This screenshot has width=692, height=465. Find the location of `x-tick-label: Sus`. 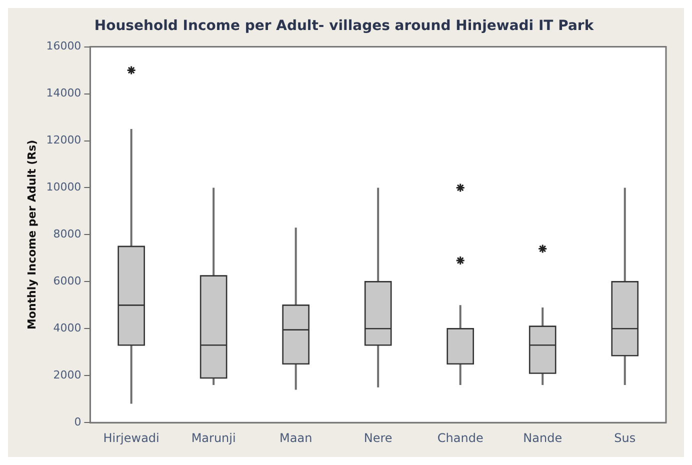

x-tick-label: Sus is located at coordinates (625, 437).